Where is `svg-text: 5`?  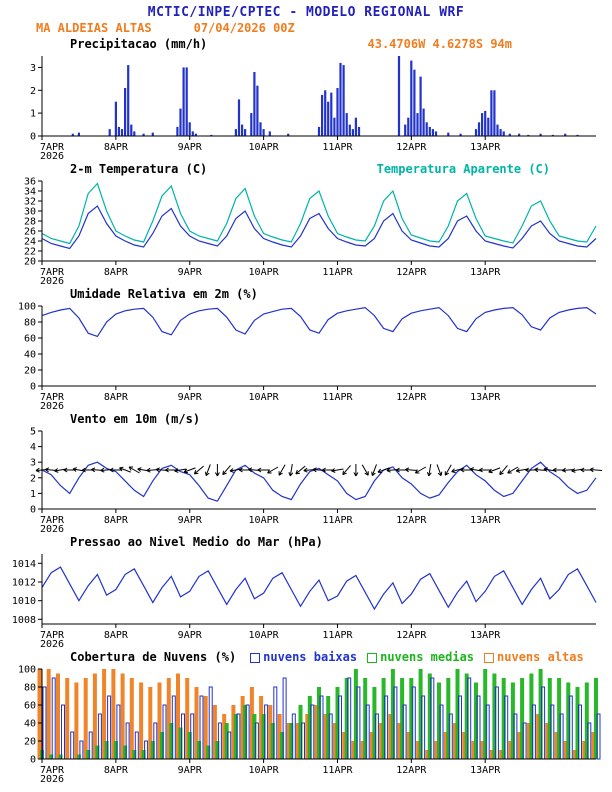
svg-text: 5 is located at coordinates (33, 432).